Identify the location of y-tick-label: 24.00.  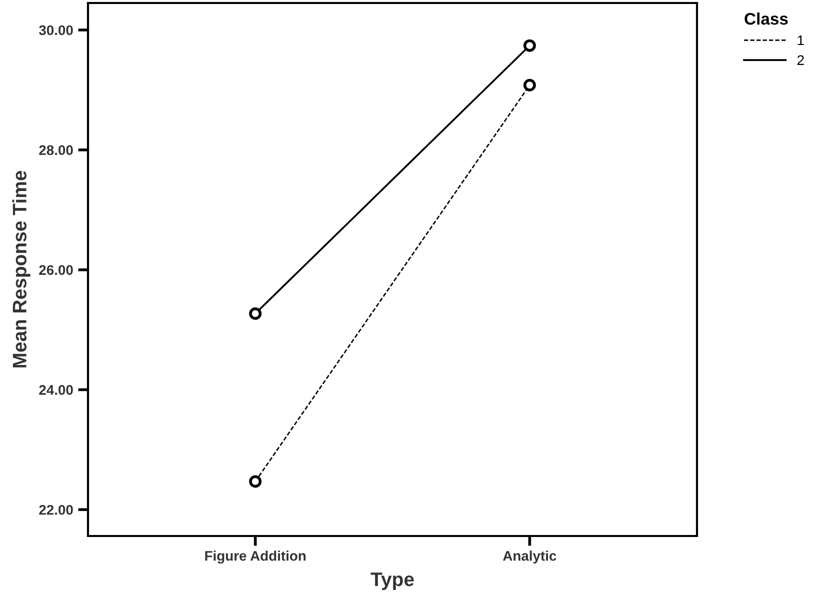
(56, 390).